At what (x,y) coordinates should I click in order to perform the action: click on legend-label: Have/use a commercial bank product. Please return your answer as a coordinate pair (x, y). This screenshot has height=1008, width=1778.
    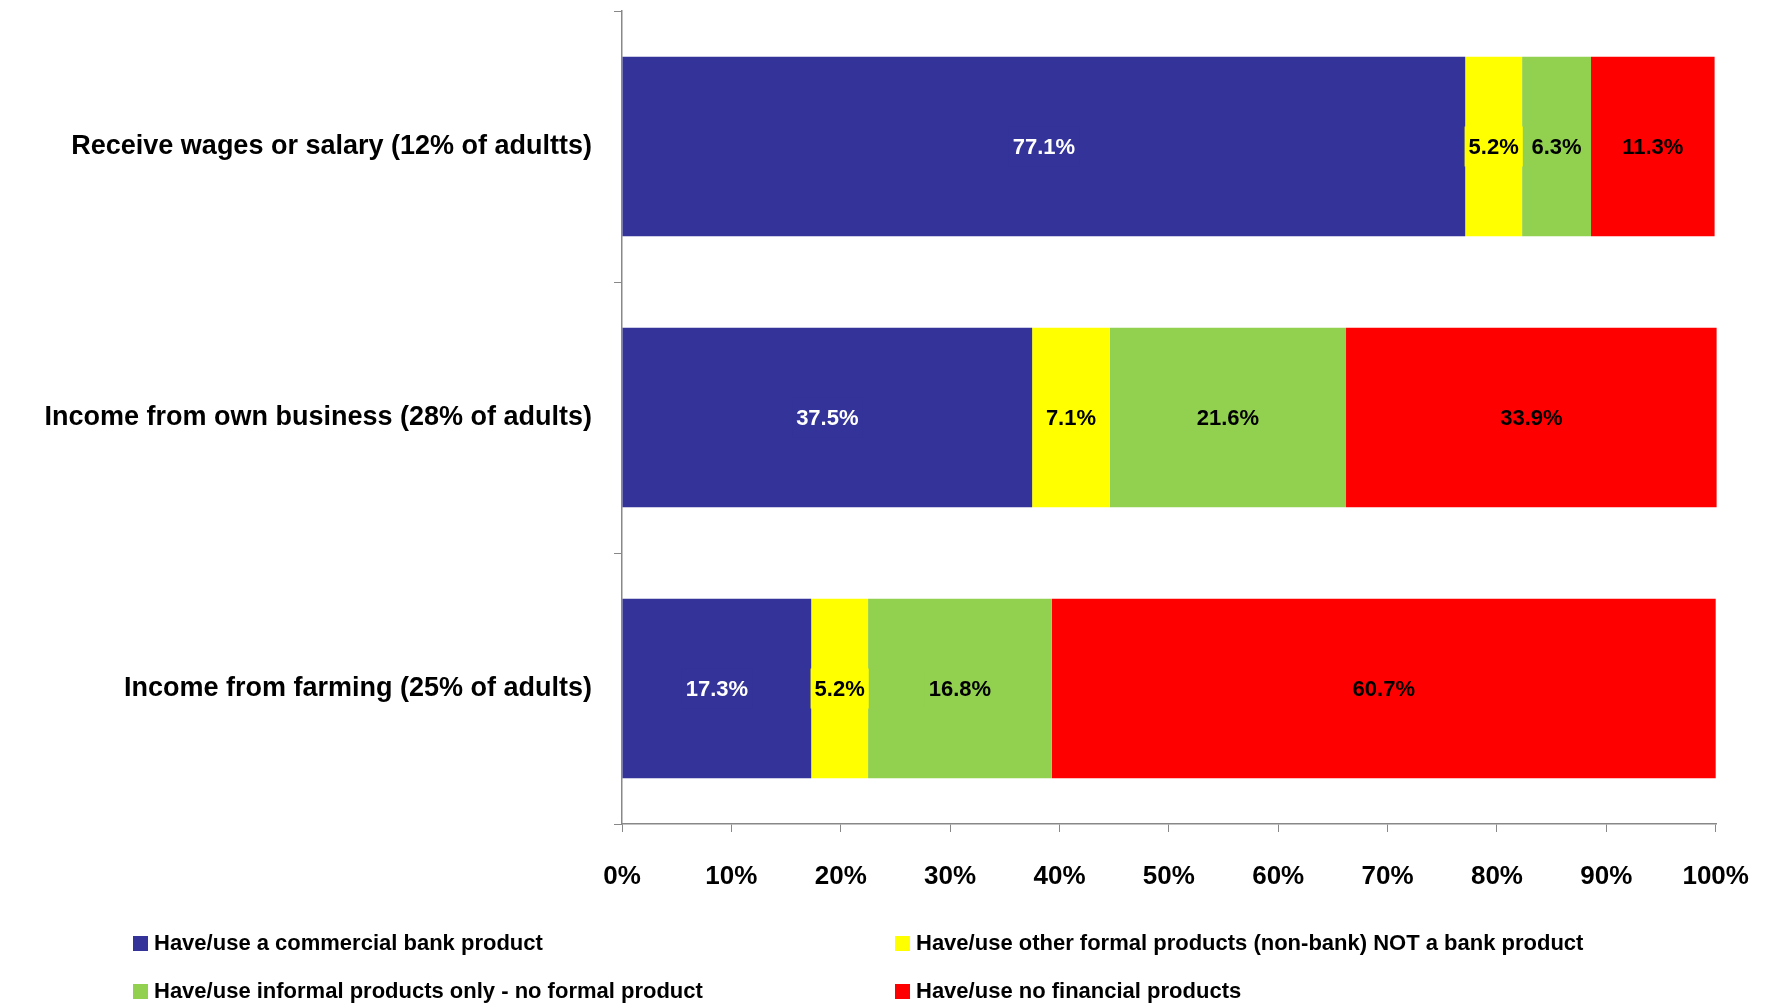
    Looking at the image, I should click on (348, 943).